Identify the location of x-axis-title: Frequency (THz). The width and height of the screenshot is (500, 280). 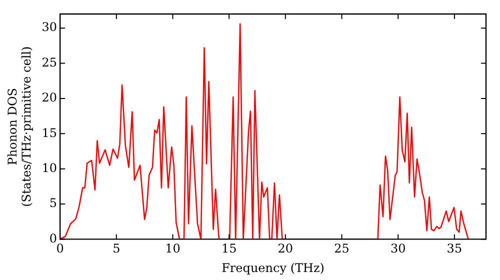
(273, 267).